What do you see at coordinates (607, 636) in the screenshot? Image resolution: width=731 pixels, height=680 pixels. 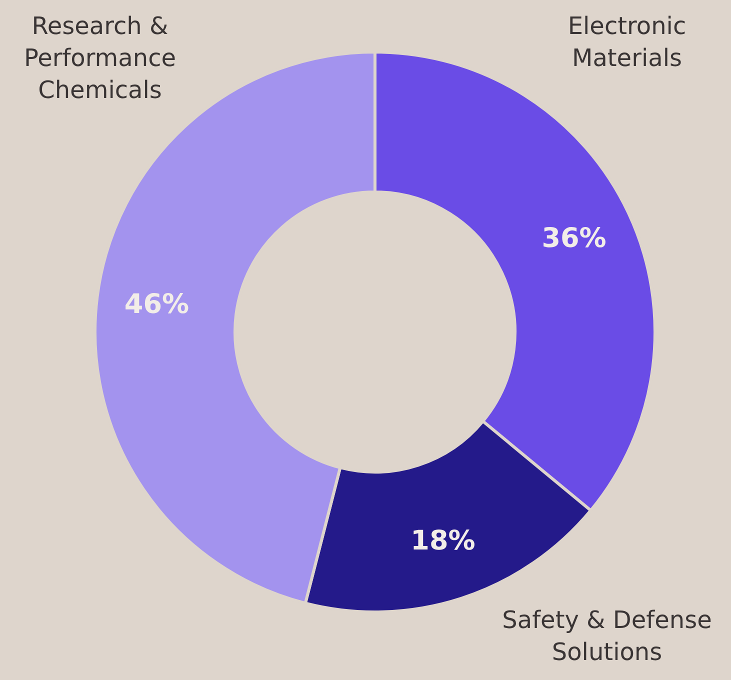 I see `slice-label: Safety & Defense Solutions` at bounding box center [607, 636].